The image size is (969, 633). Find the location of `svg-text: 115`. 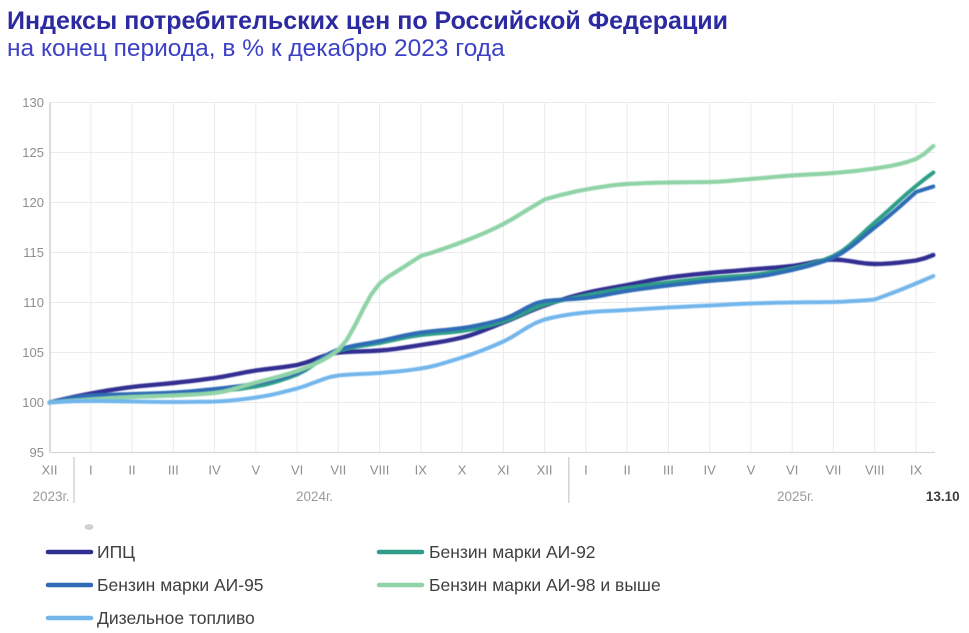

svg-text: 115 is located at coordinates (33, 252).